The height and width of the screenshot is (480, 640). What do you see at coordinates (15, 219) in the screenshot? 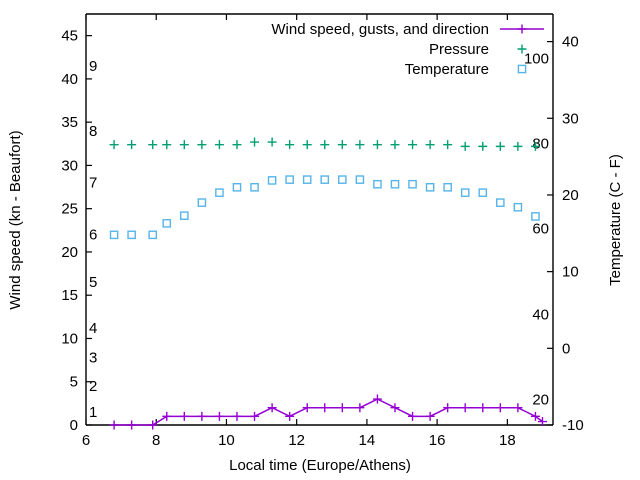
I see `y-axis-title: Wind speed (kn - Beaufort)` at bounding box center [15, 219].